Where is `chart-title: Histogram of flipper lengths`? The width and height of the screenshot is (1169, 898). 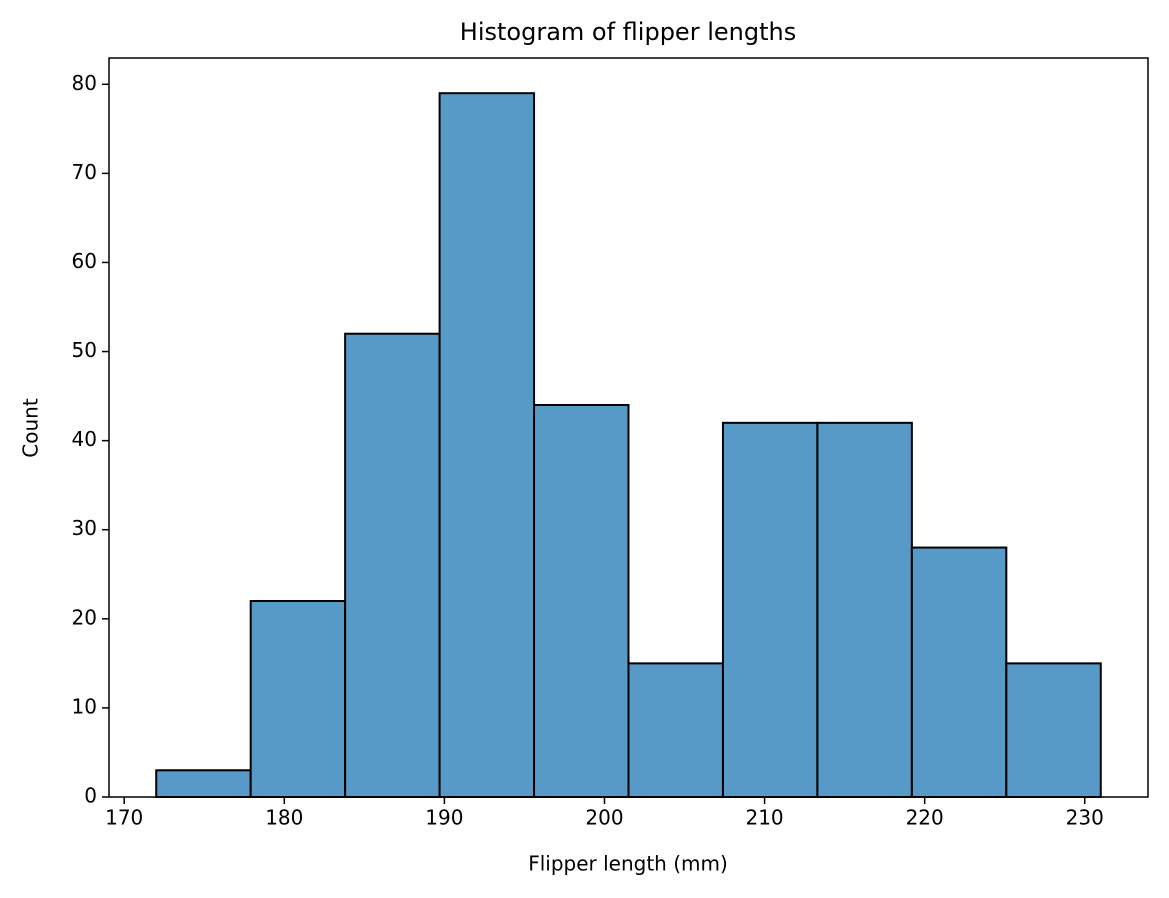
chart-title: Histogram of flipper lengths is located at coordinates (628, 32).